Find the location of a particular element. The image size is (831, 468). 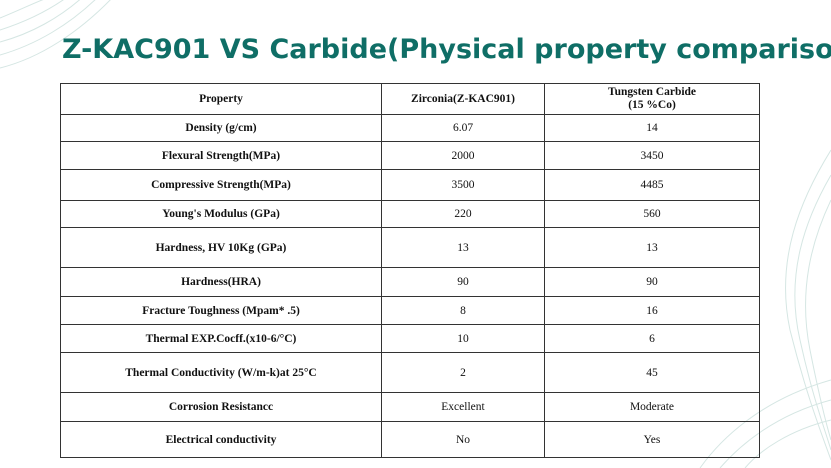

table-row: Fracture Toughness (Mpam* .5) 8 16 is located at coordinates (410, 310).